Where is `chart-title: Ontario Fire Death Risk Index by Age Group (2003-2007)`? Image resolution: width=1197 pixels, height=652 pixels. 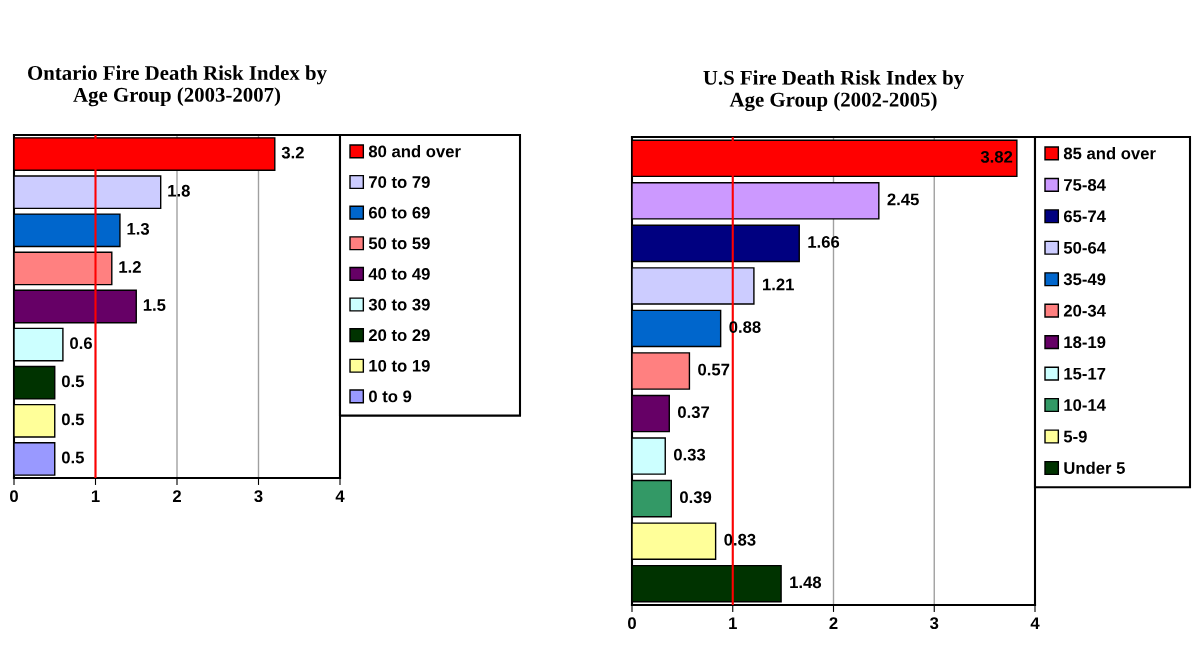
chart-title: Ontario Fire Death Risk Index by Age Group (2003-2007) is located at coordinates (177, 86).